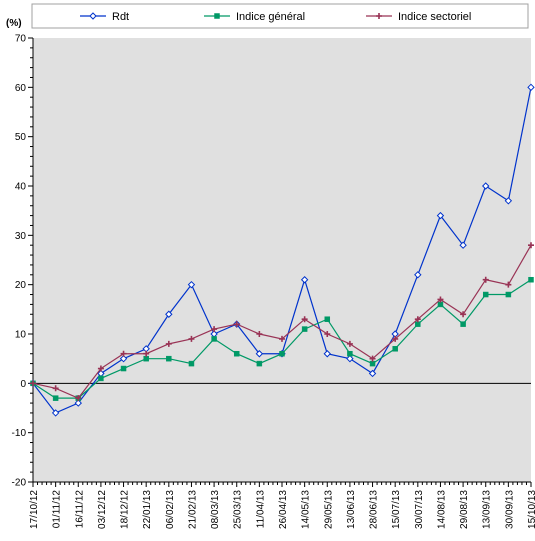 This screenshot has height=541, width=535. Describe the element at coordinates (19, 483) in the screenshot. I see `y-tick-label: -20` at that location.